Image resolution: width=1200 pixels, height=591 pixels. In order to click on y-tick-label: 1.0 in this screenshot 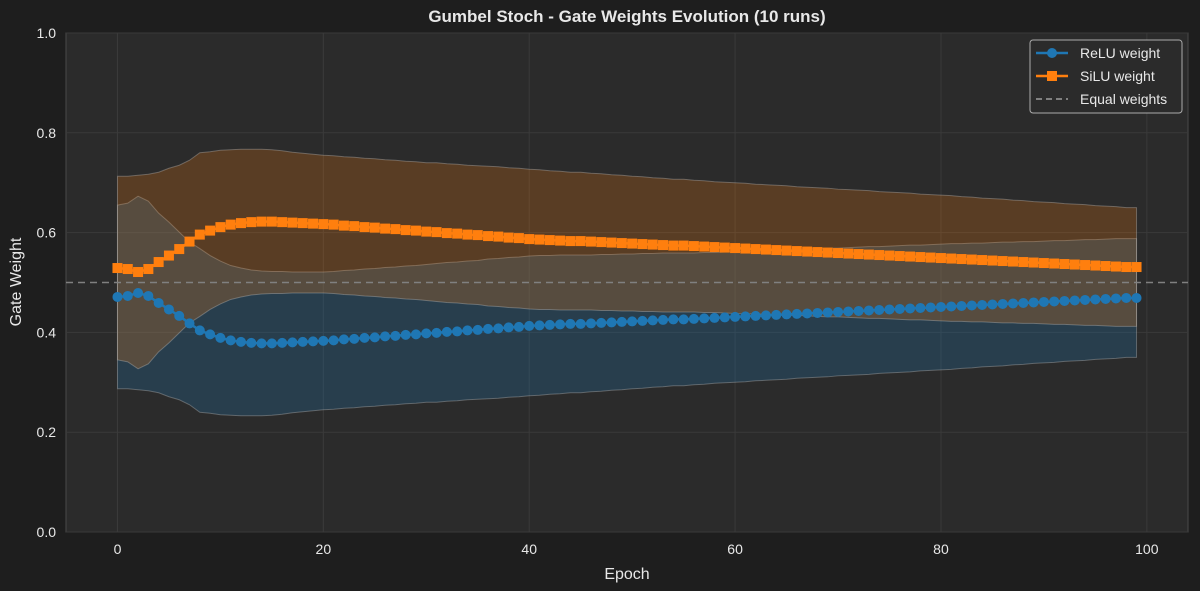, I will do `click(47, 33)`.